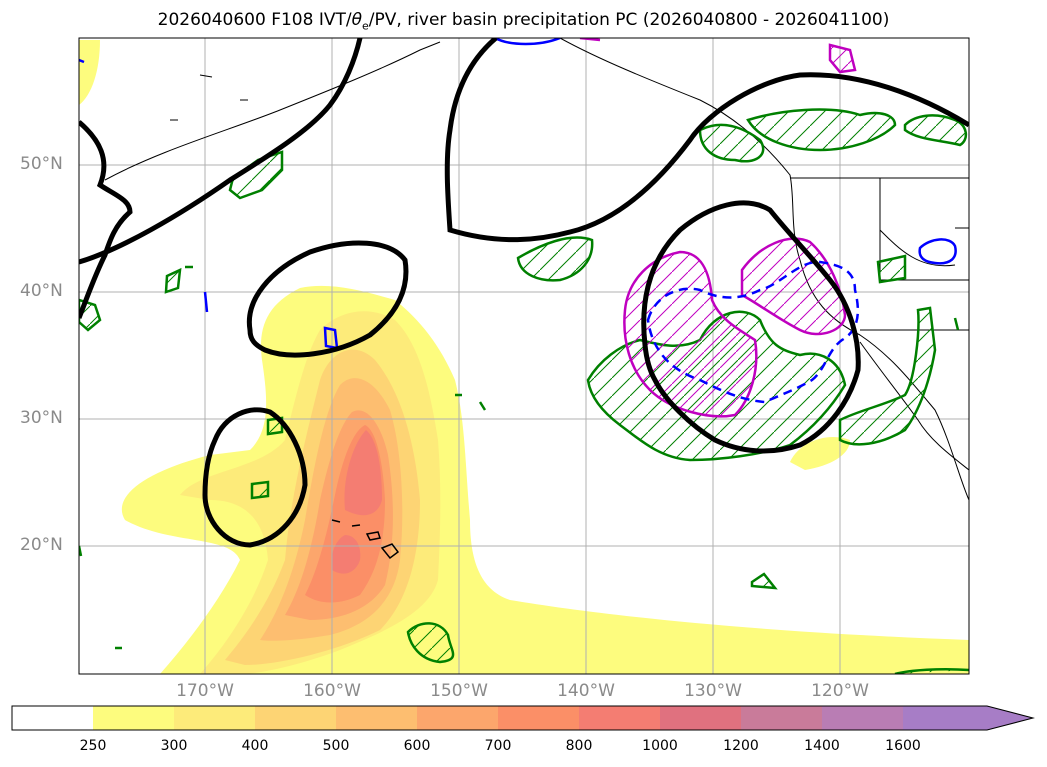 This screenshot has height=767, width=1047. I want to click on lon-label-150w: 150°W, so click(459, 691).